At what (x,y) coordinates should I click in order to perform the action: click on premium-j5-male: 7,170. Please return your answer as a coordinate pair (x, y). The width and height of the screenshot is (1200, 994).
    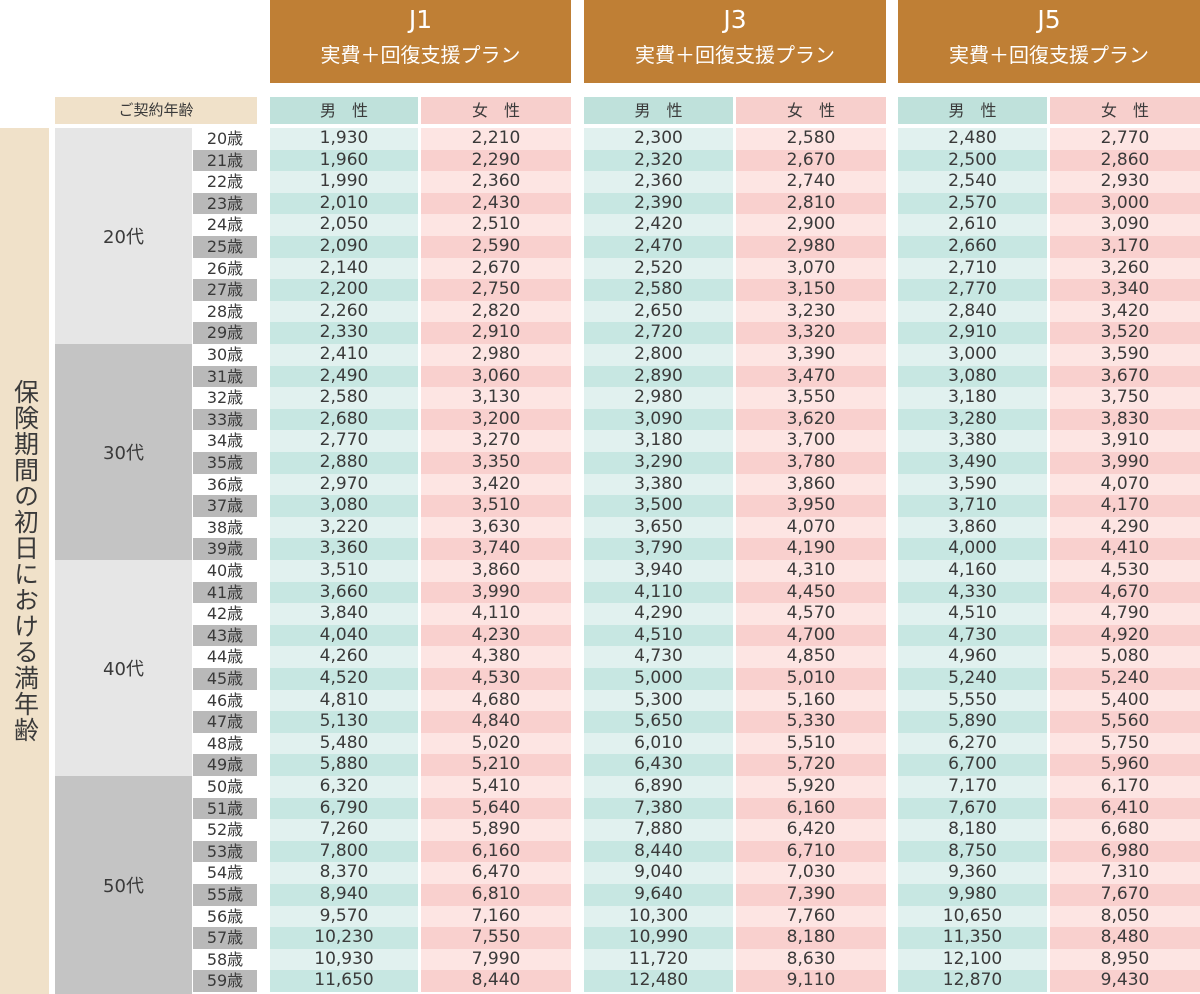
    Looking at the image, I should click on (972, 787).